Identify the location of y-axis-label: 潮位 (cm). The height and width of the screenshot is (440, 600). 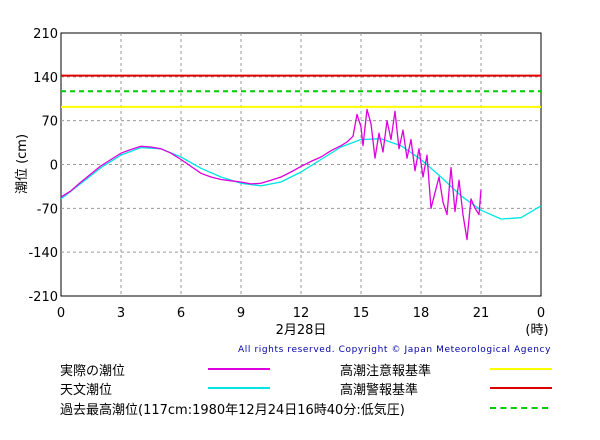
(22, 164).